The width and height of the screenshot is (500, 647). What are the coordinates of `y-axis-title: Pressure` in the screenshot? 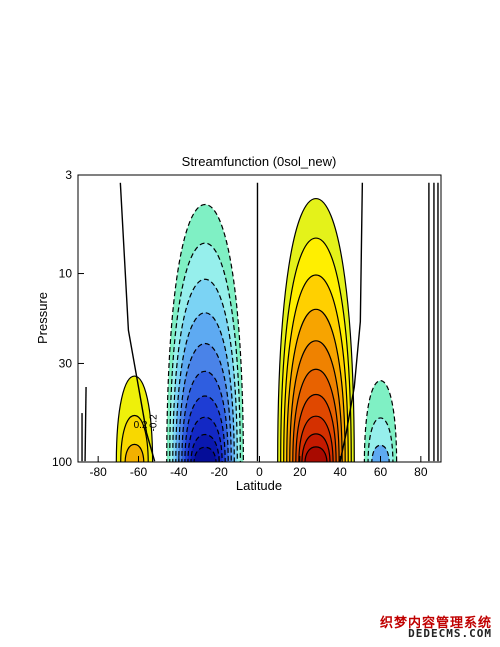 It's located at (42, 318).